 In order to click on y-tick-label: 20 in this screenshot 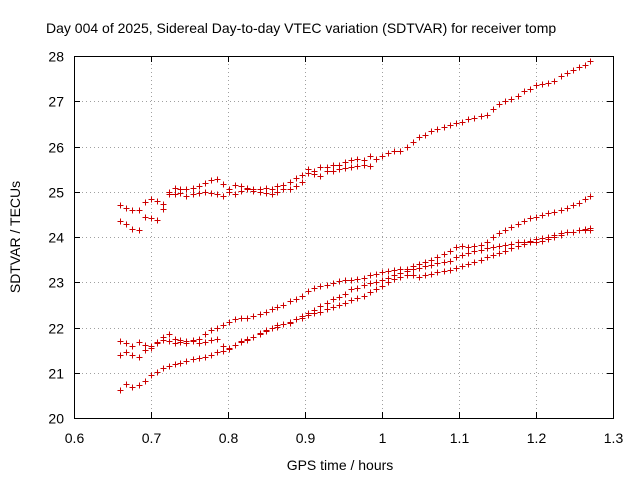, I will do `click(56, 419)`.